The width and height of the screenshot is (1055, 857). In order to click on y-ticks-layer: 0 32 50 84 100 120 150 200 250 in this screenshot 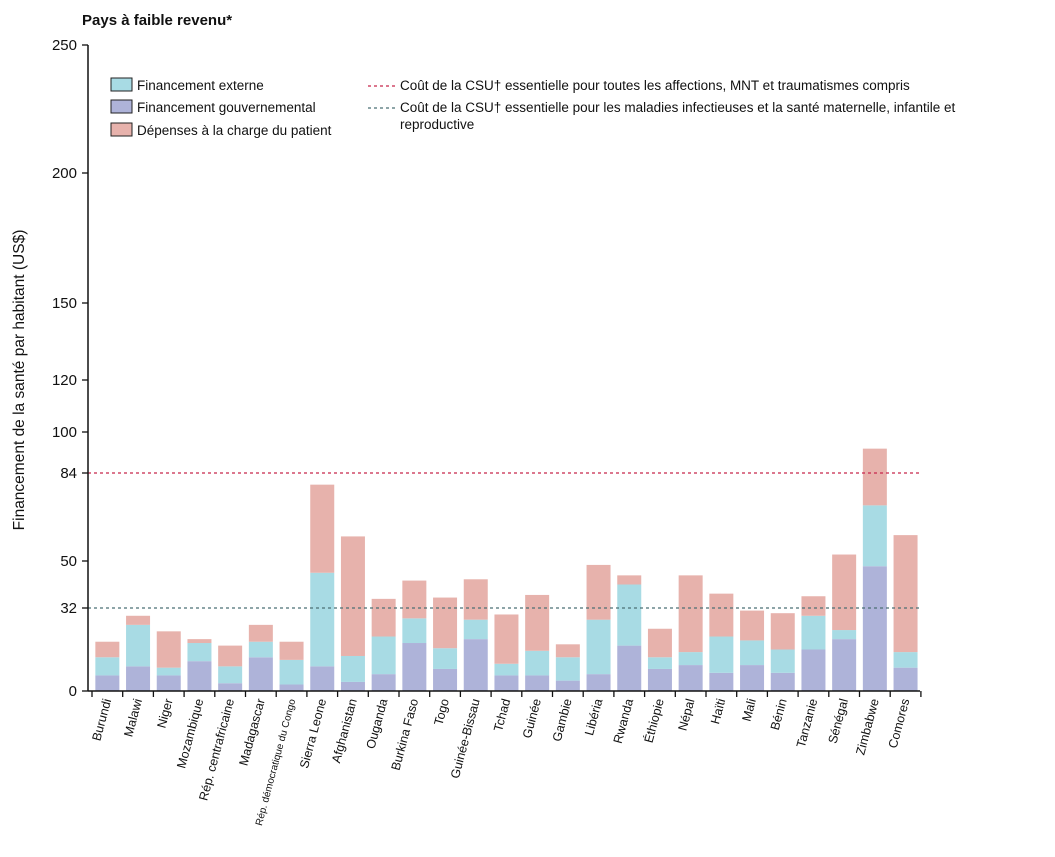, I will do `click(70, 368)`.